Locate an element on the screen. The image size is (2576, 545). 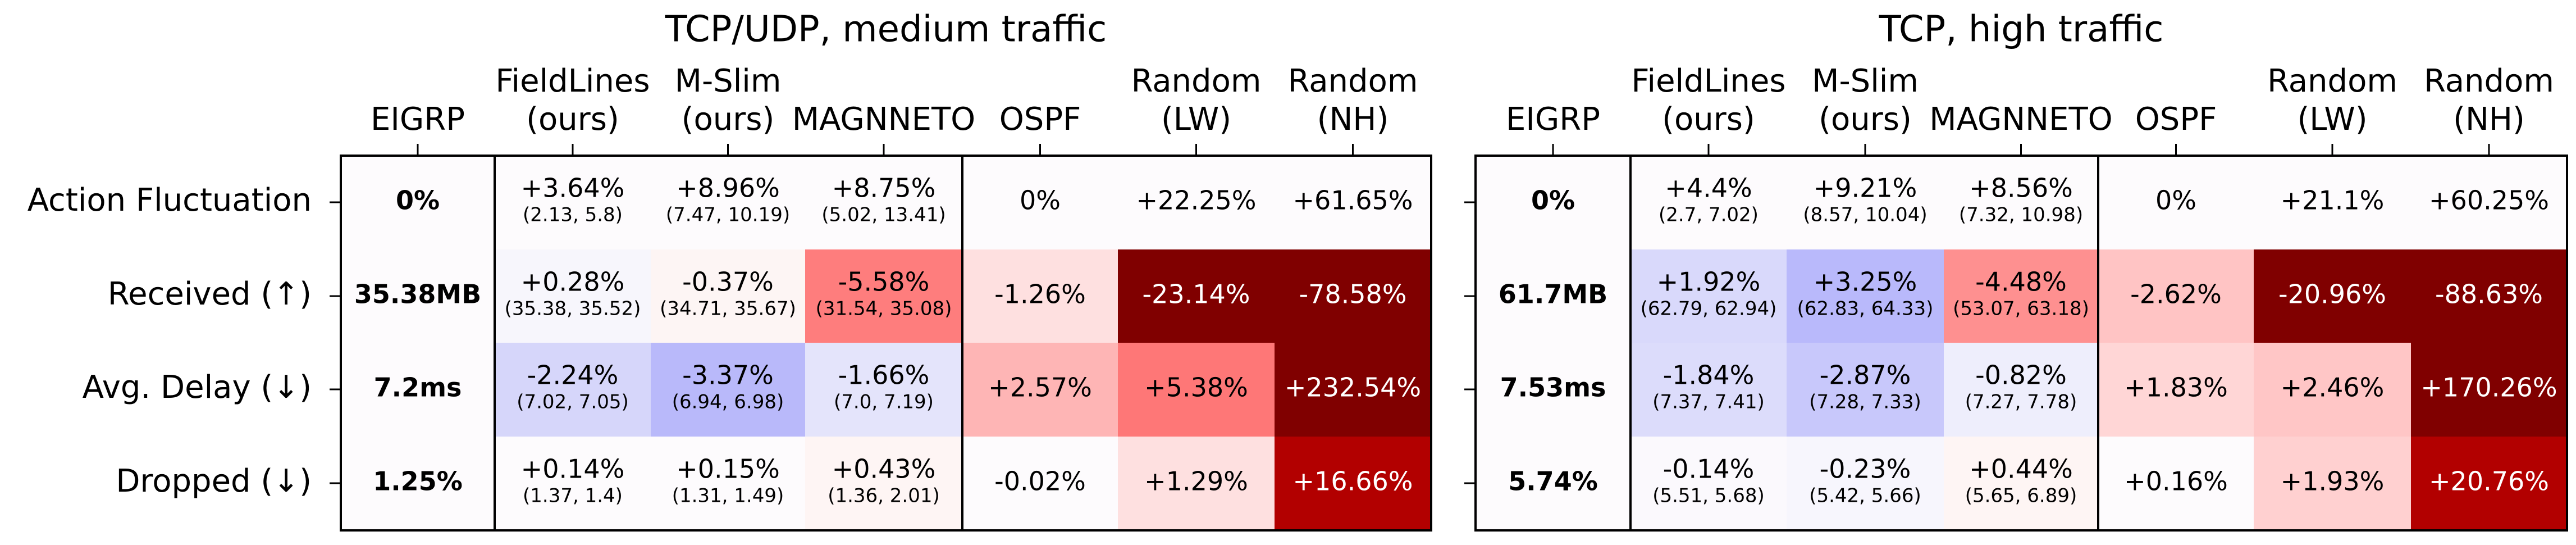
cell-value: +61.65% is located at coordinates (1353, 200).